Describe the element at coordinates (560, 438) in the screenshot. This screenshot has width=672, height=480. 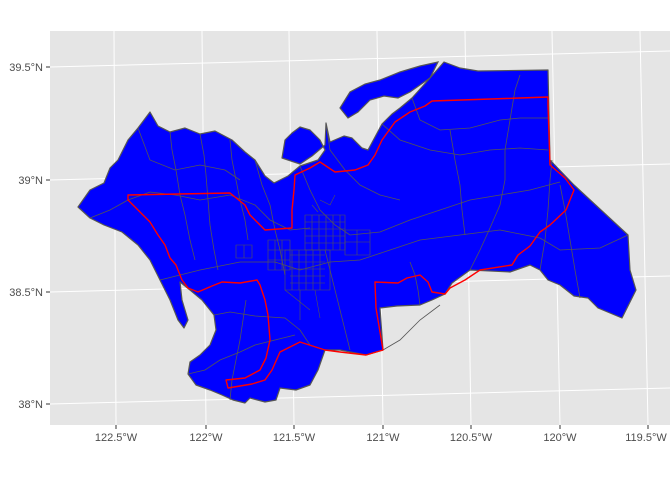
I see `x-tick-label: 120°W` at that location.